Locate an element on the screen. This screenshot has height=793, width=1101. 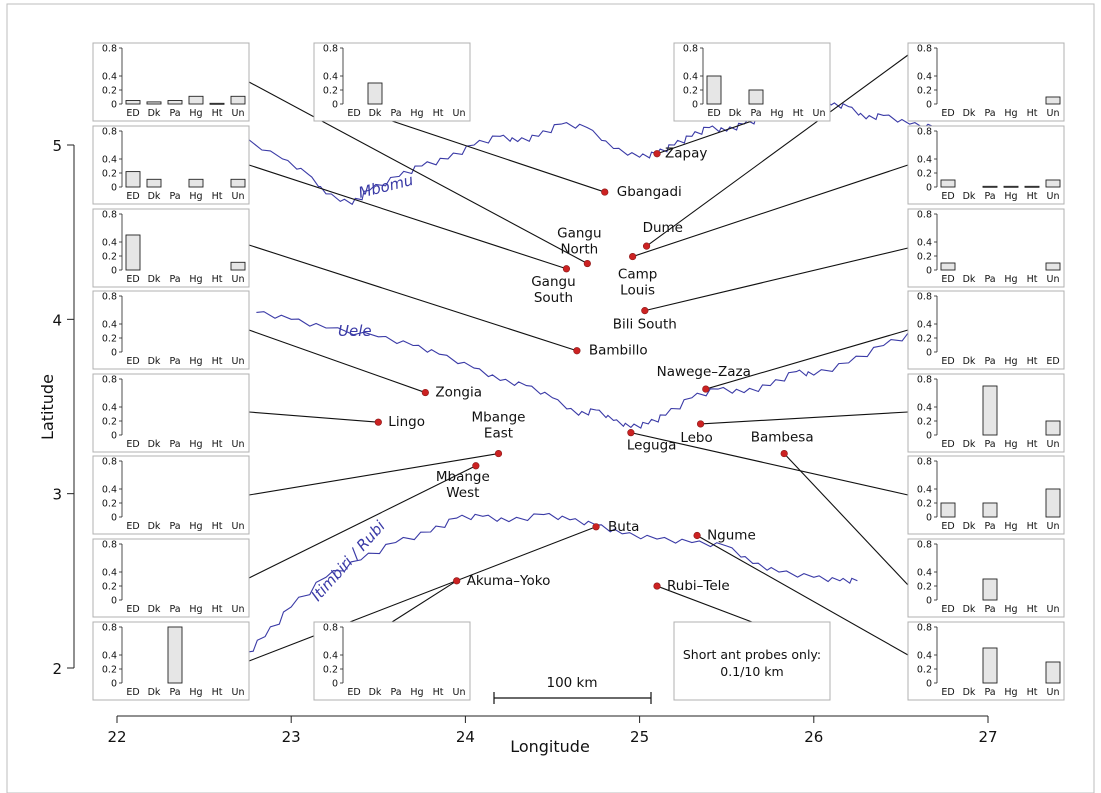
site-label: Gangu South is located at coordinates (553, 290).